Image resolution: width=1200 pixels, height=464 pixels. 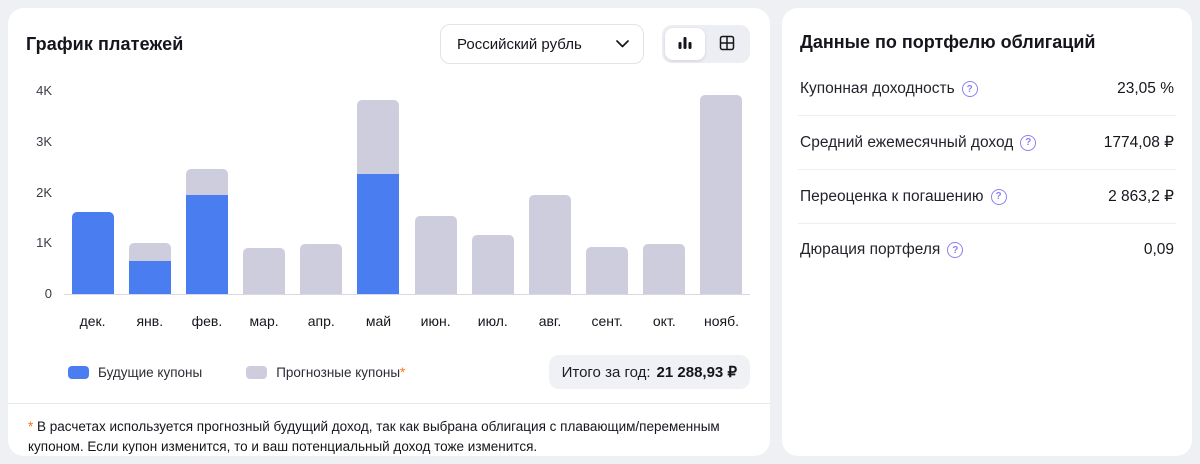 What do you see at coordinates (664, 321) in the screenshot?
I see `x-axis-label: окт.` at bounding box center [664, 321].